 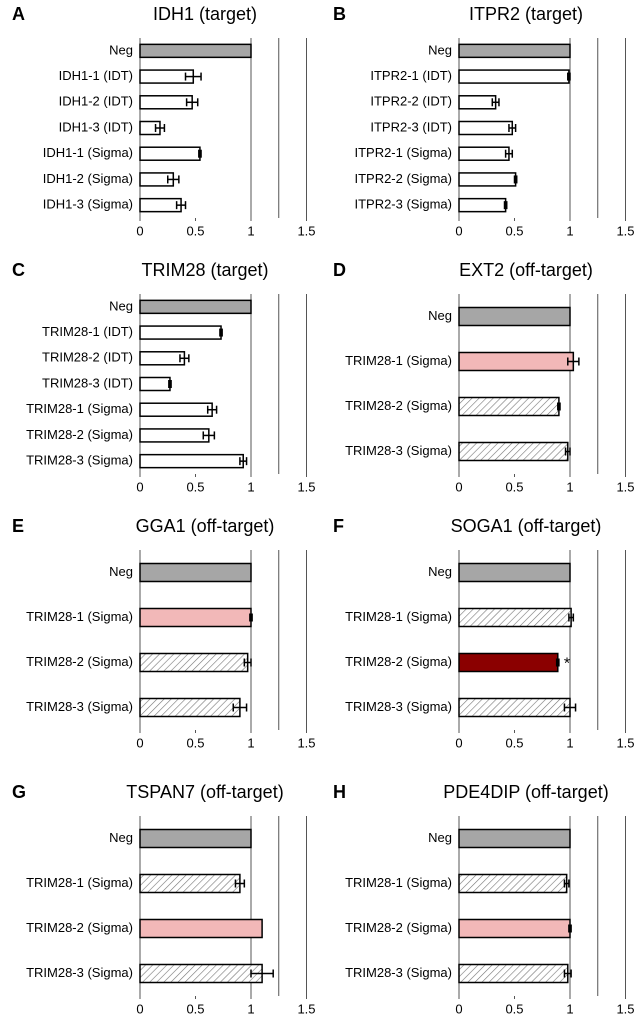 I want to click on category-label: IDH1-1 (Sigma), so click(x=88, y=152).